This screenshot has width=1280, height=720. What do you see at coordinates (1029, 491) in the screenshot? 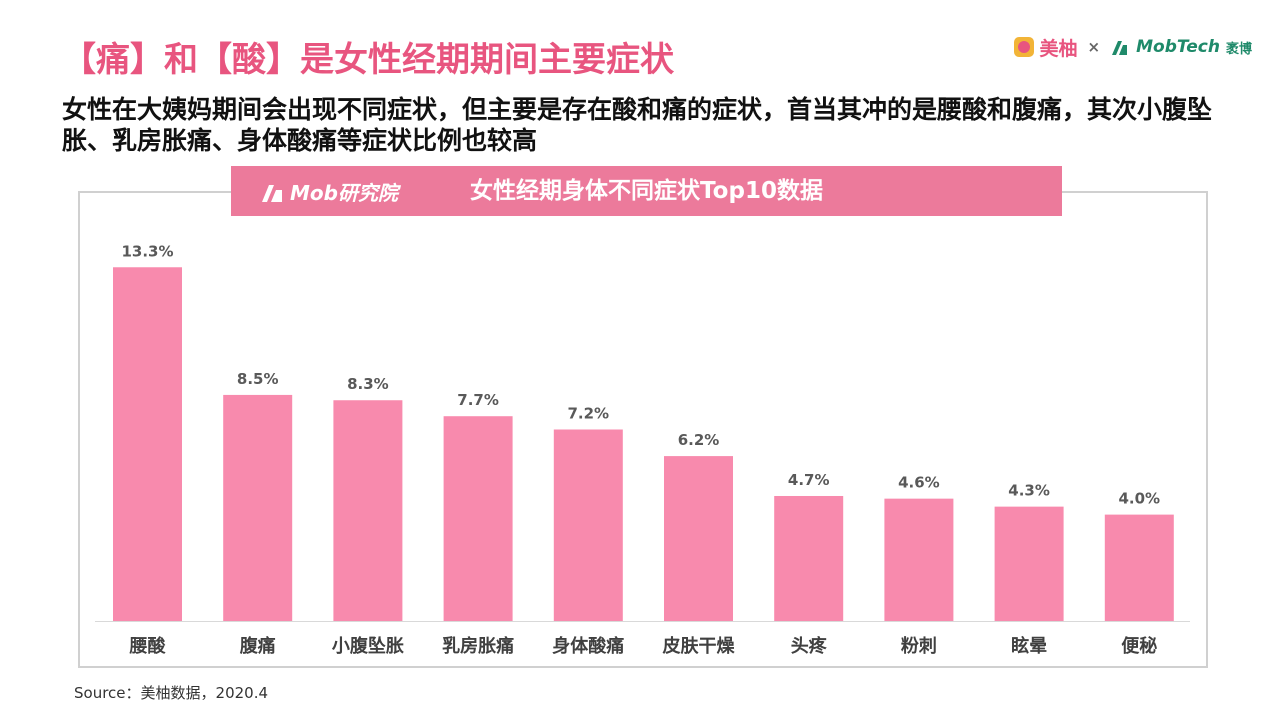
I see `data-label-8: 4.3%` at bounding box center [1029, 491].